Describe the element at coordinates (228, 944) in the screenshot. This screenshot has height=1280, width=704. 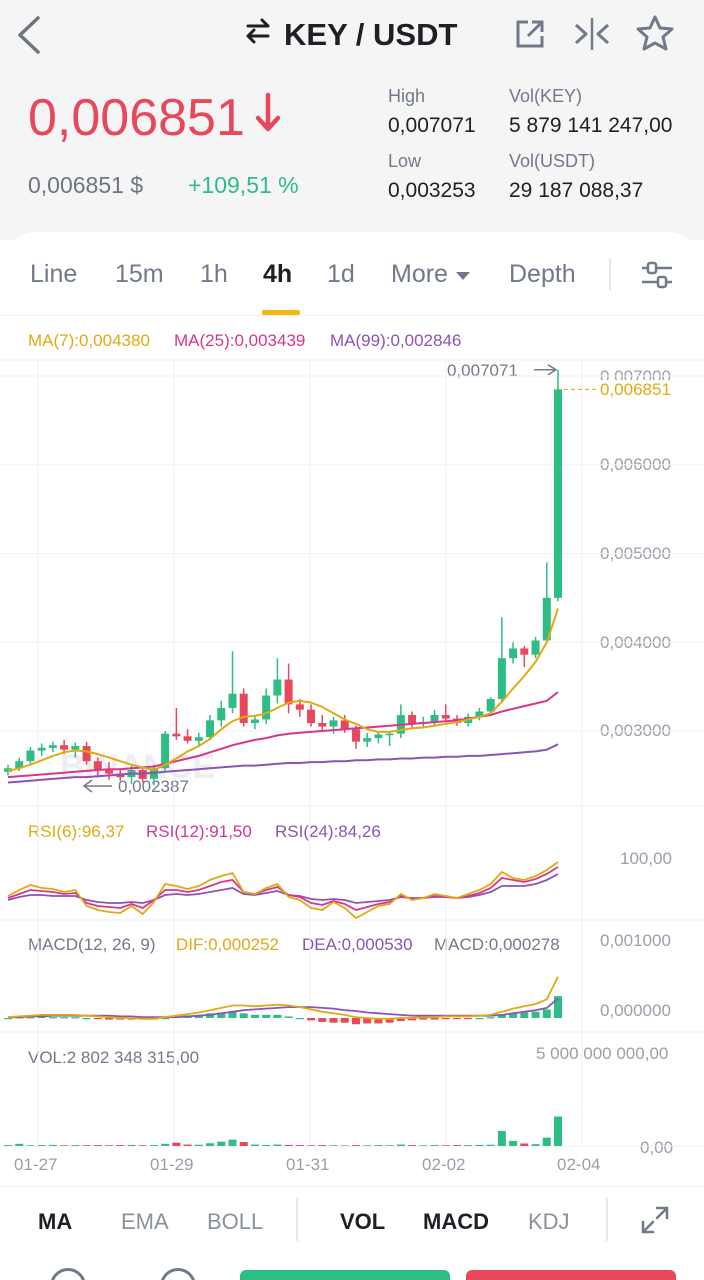
I see `dif-legend: DIF:0,000252` at that location.